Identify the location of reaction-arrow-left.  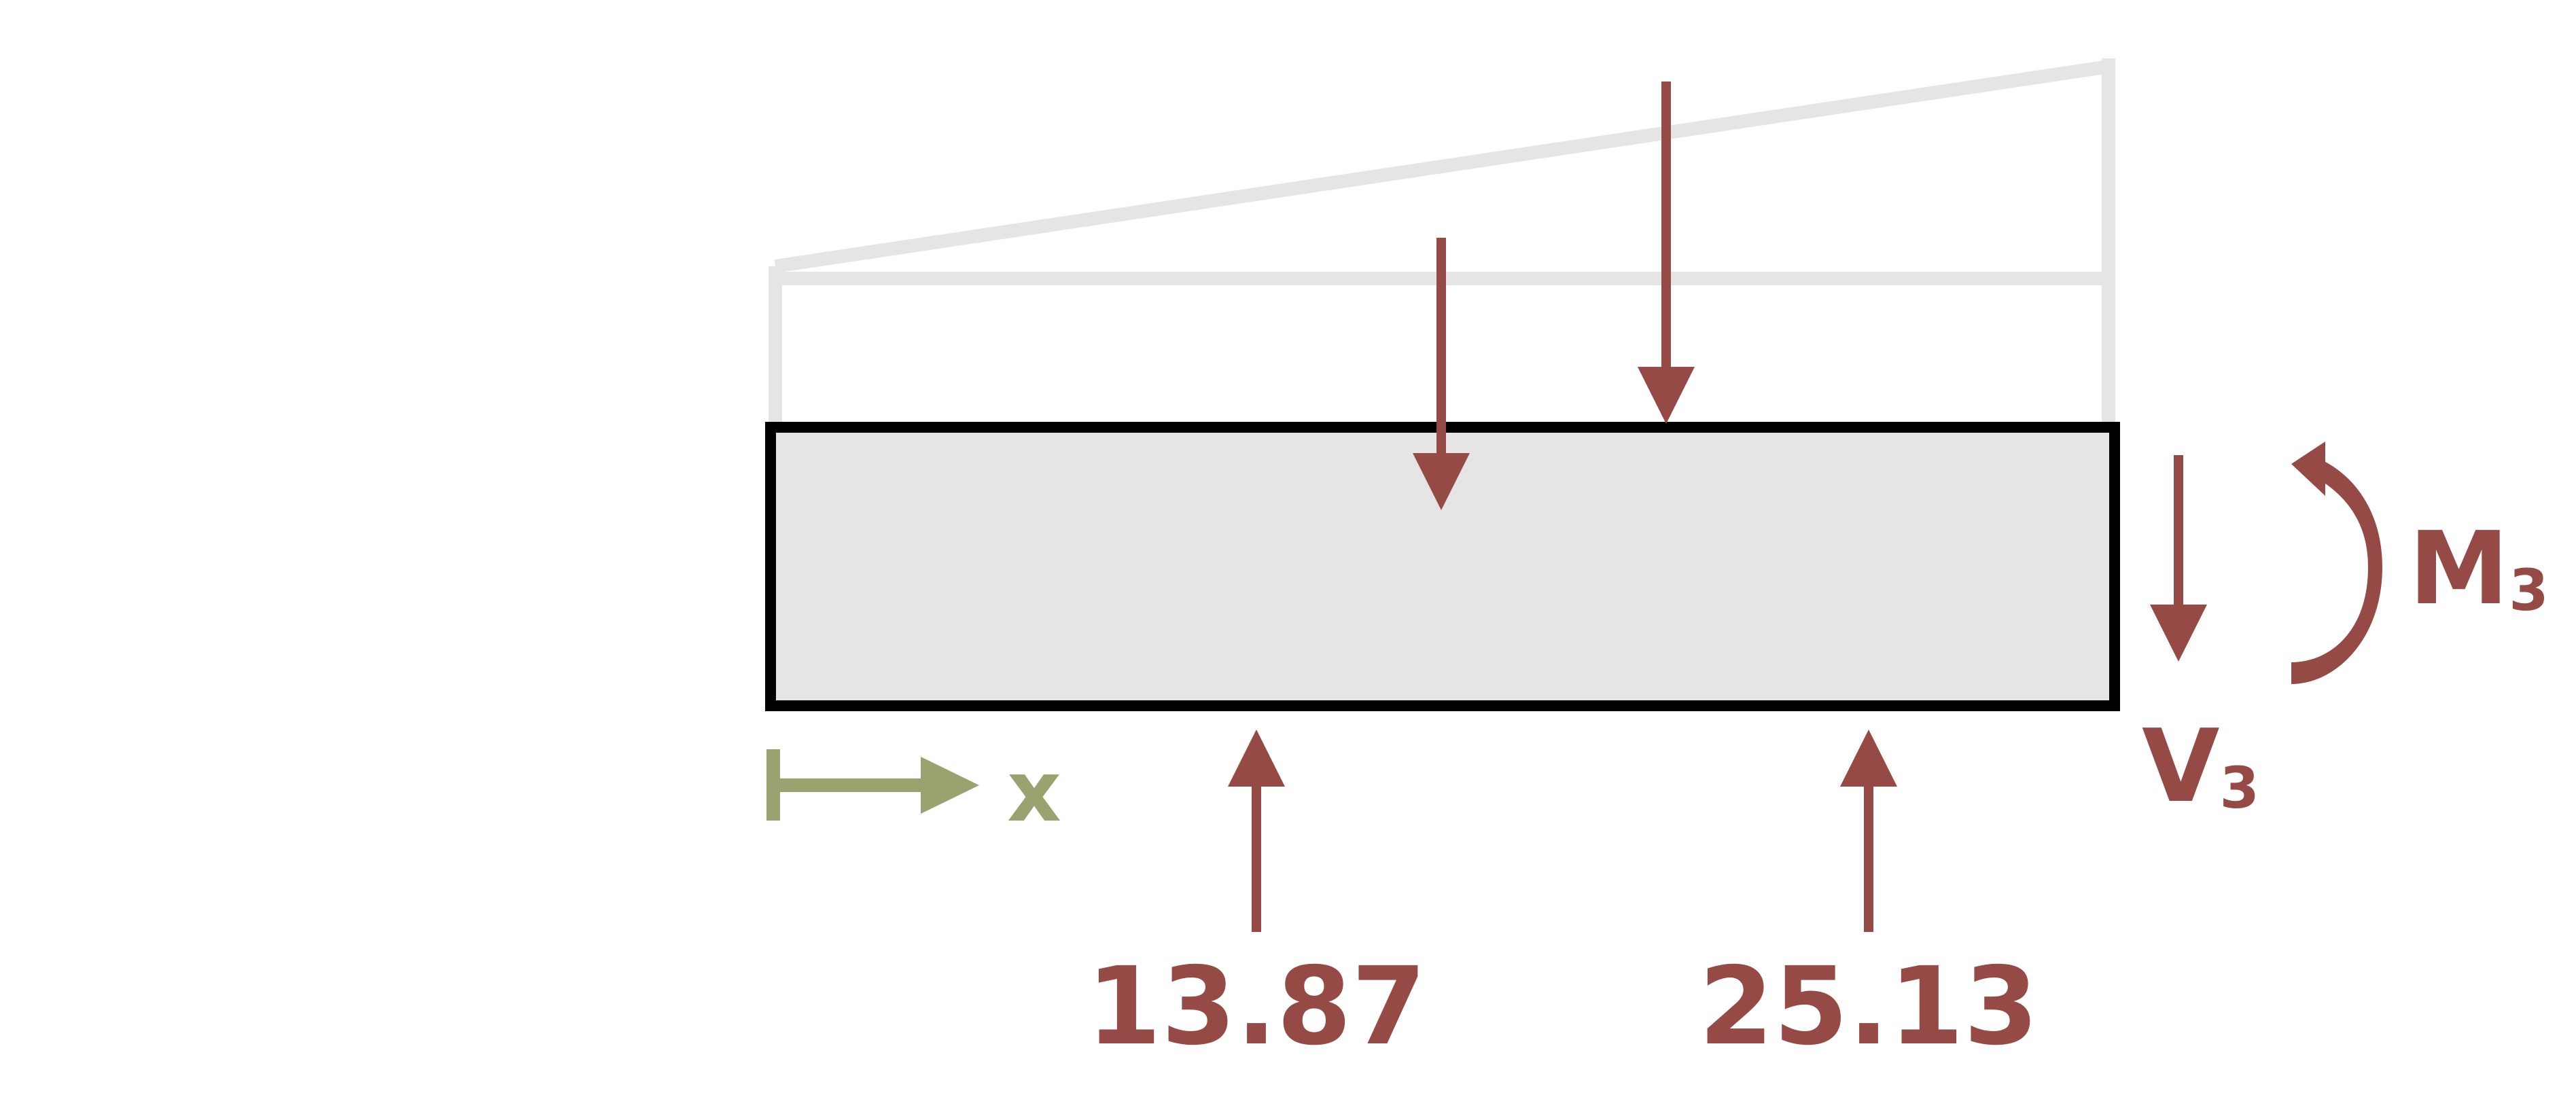
(1256, 831).